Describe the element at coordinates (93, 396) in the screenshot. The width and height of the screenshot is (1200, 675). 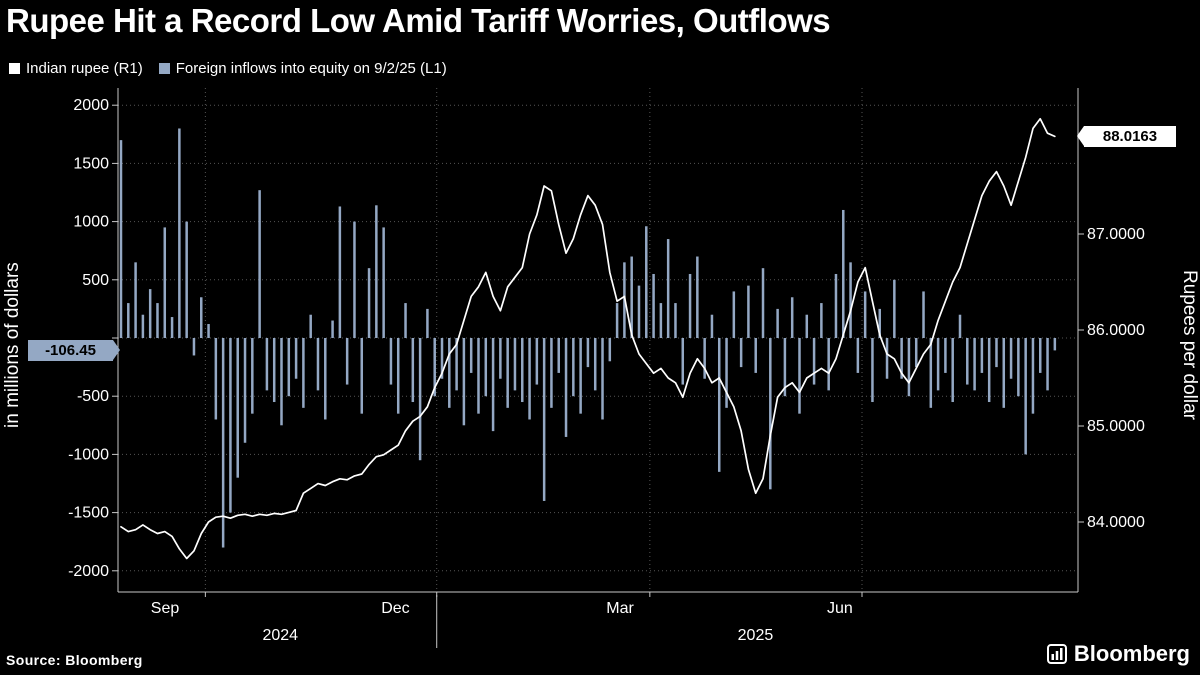
I see `axis-tick-label: -500` at that location.